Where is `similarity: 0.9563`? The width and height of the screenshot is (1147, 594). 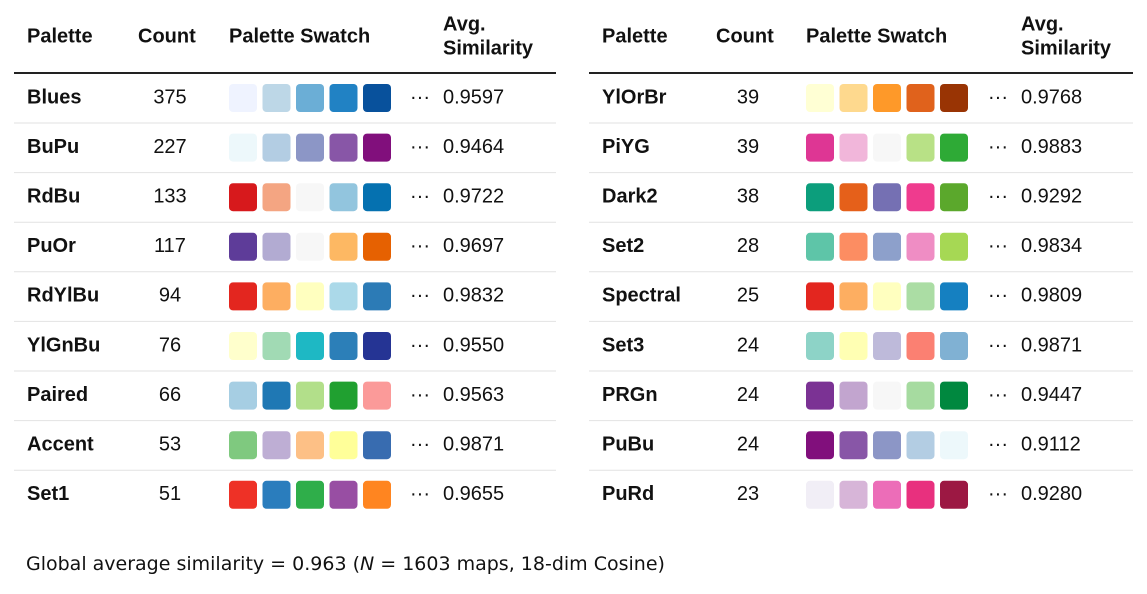 similarity: 0.9563 is located at coordinates (473, 395).